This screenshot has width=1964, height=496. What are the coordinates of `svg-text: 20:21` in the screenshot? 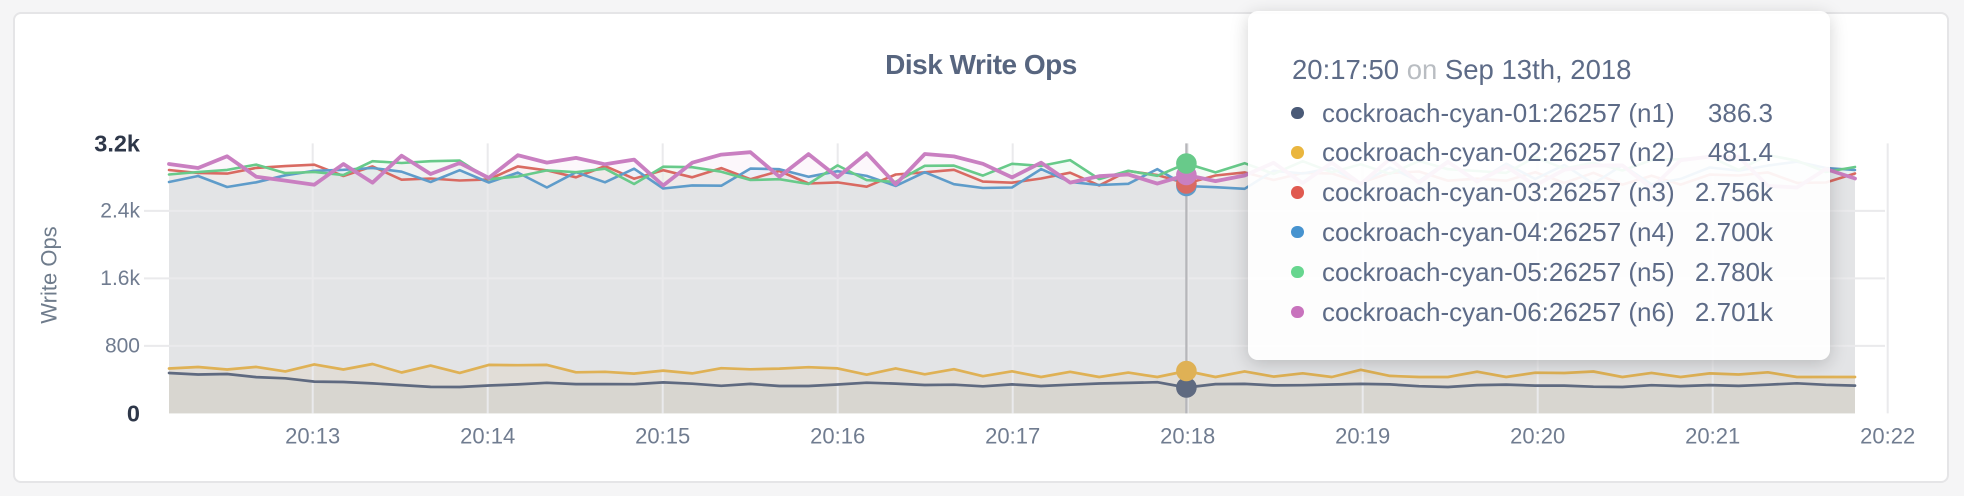 It's located at (1712, 436).